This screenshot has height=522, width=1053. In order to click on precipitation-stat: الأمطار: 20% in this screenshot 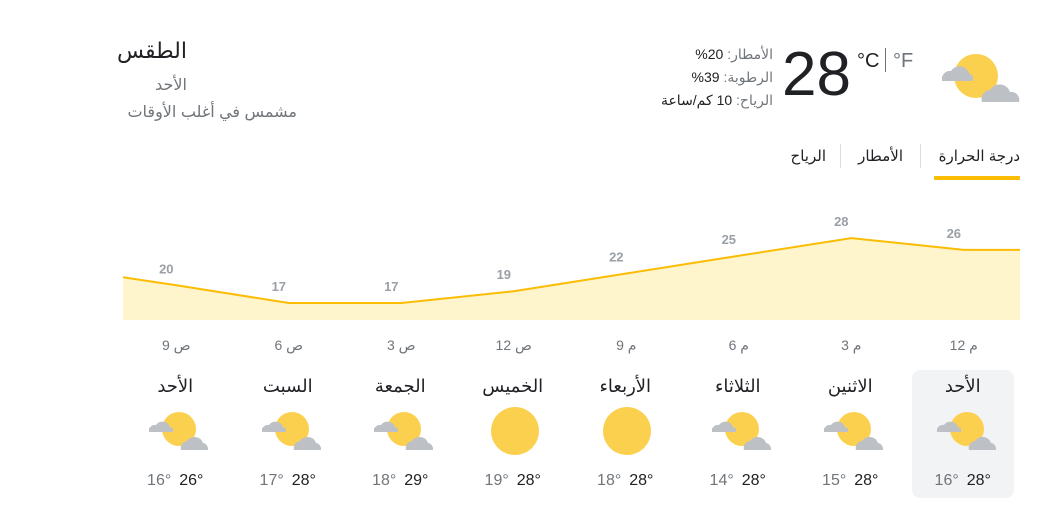, I will do `click(734, 54)`.